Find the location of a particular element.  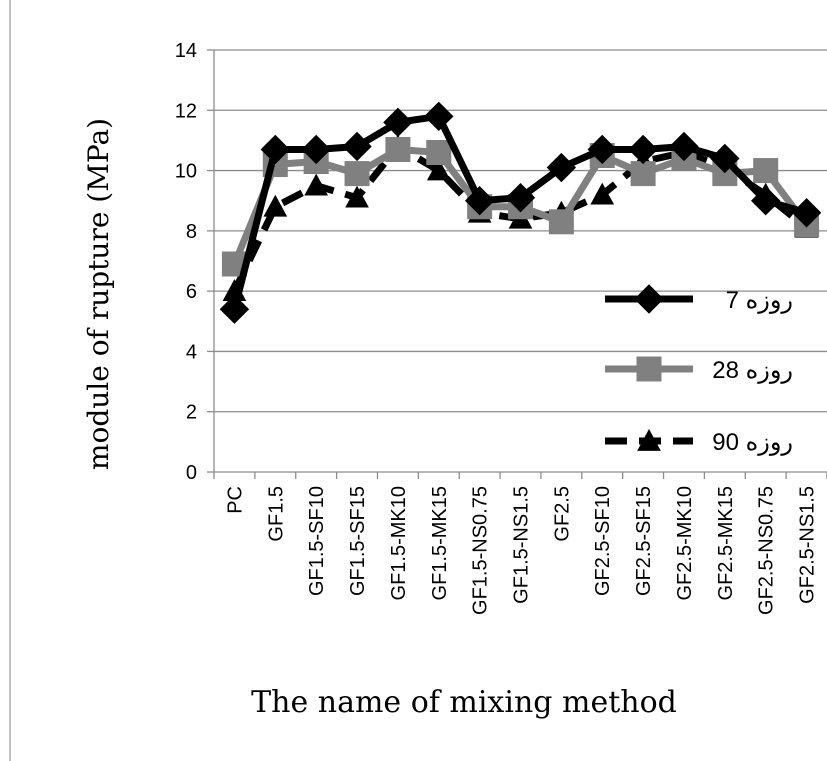

y-tick-label: 4 is located at coordinates (191, 352).